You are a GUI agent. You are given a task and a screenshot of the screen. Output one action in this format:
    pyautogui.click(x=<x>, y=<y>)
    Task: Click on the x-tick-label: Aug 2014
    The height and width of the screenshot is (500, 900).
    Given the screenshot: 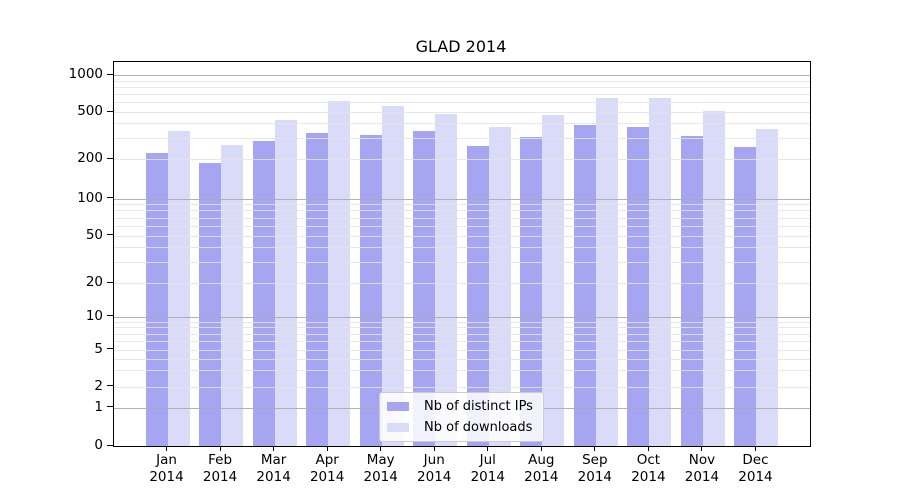 What is the action you would take?
    pyautogui.click(x=541, y=468)
    